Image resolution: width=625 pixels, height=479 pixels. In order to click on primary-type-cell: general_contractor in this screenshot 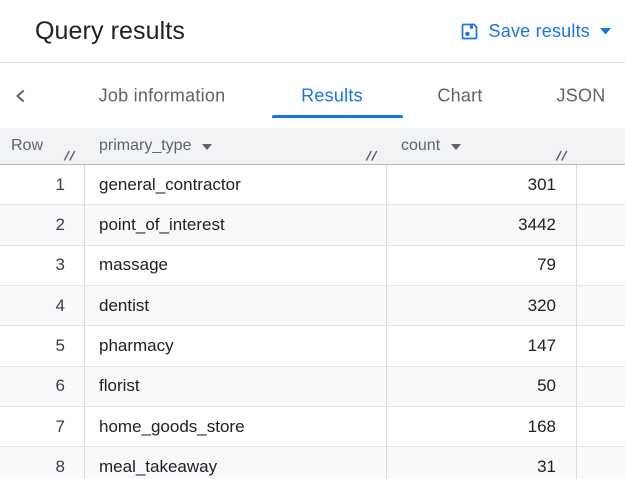, I will do `click(236, 185)`.